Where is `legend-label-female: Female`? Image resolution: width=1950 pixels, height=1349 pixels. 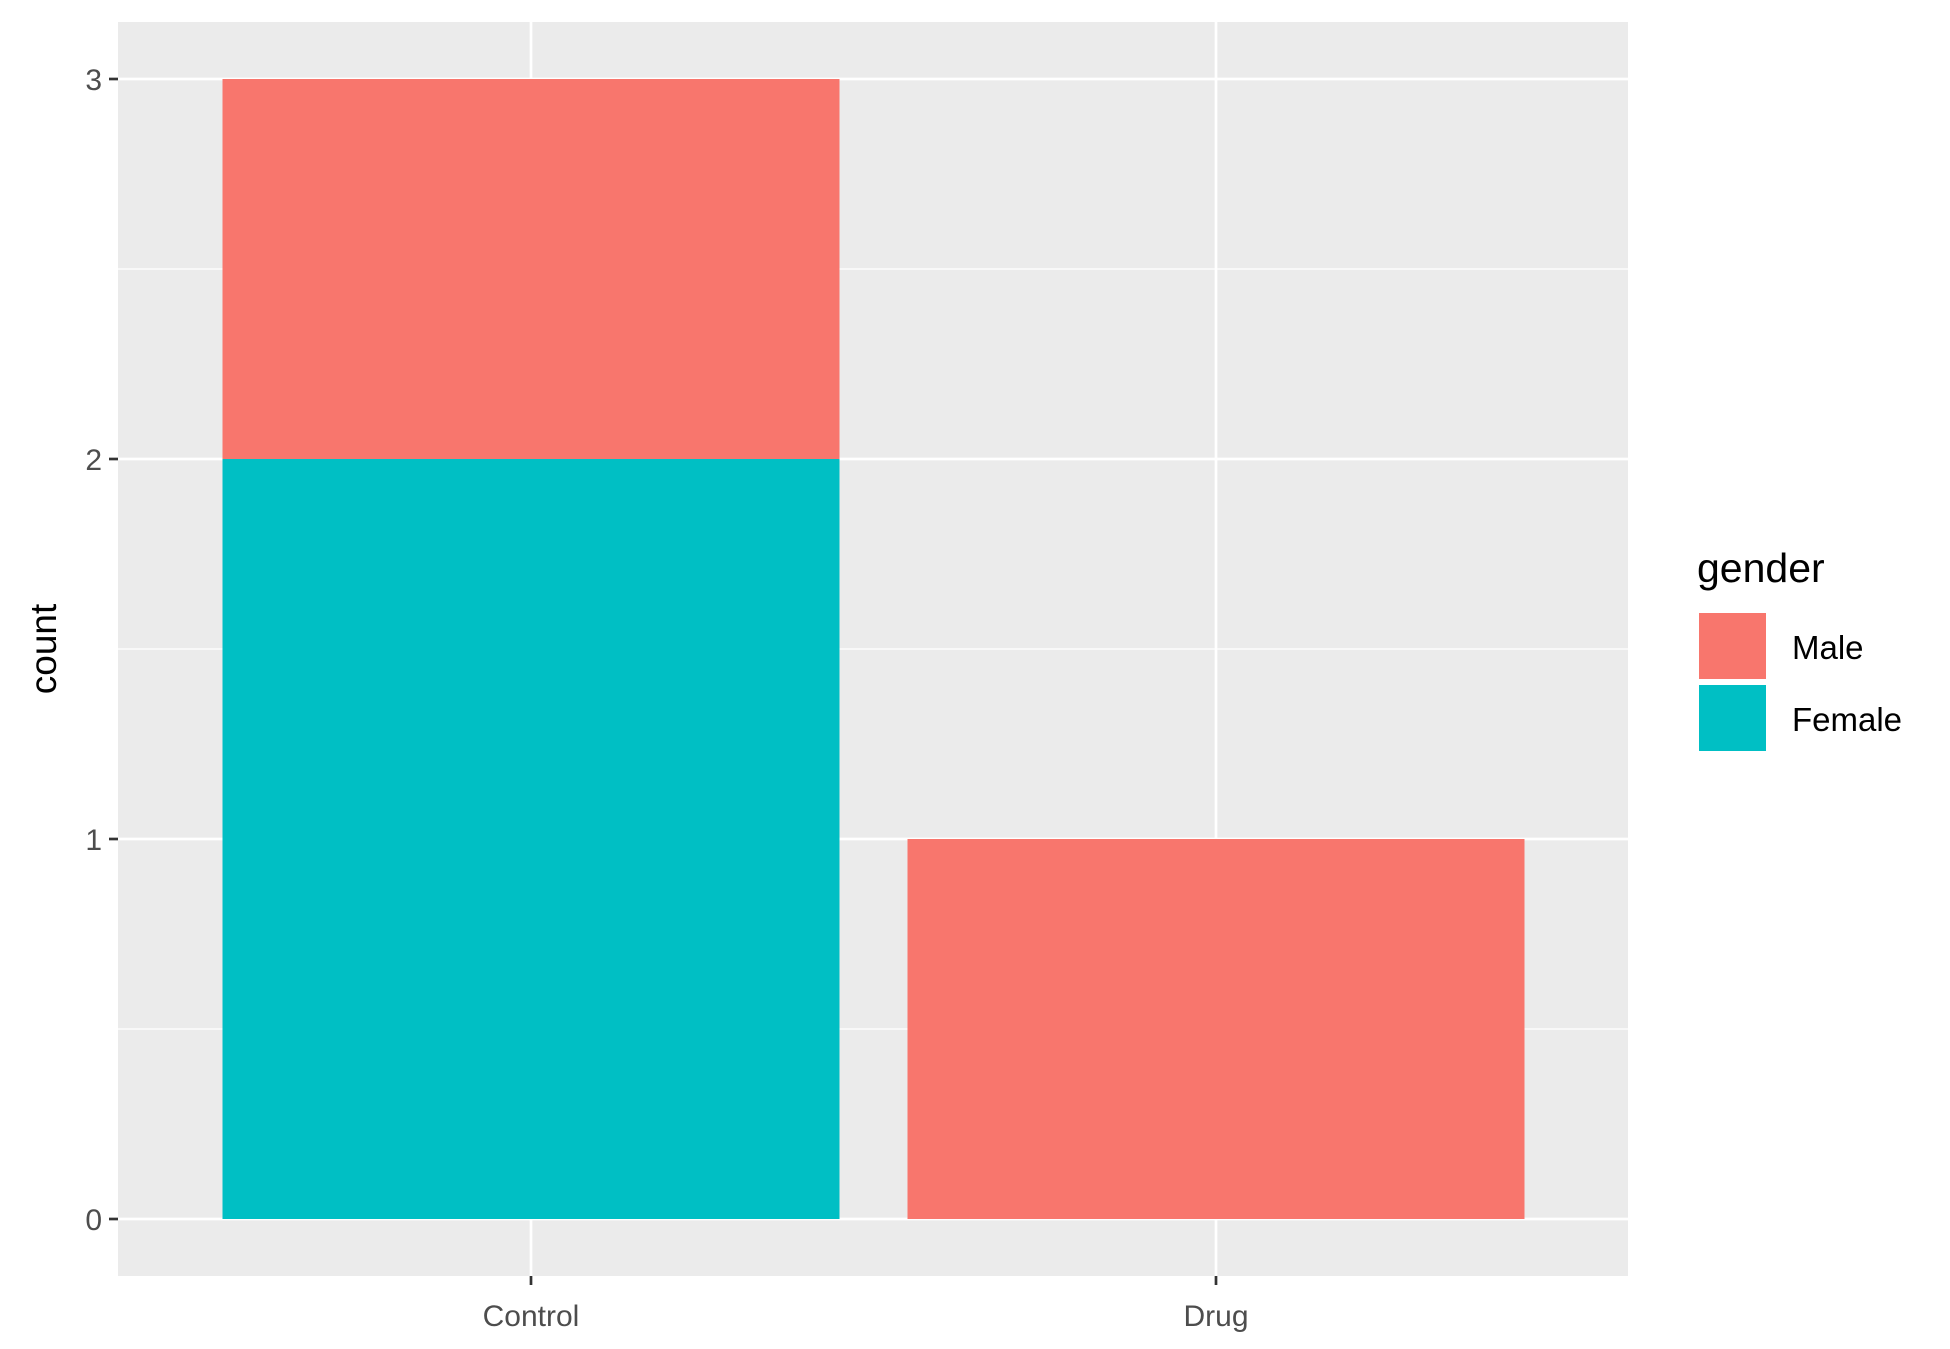
legend-label-female: Female is located at coordinates (1847, 719).